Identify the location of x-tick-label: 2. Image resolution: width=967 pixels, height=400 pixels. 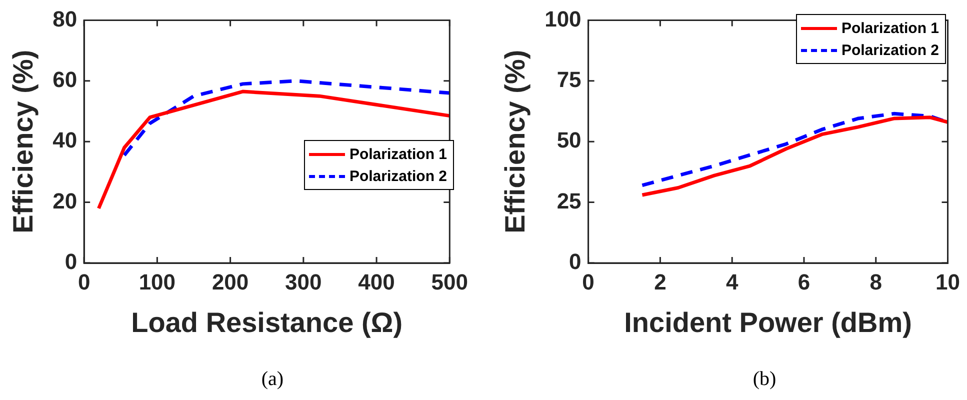
(660, 281).